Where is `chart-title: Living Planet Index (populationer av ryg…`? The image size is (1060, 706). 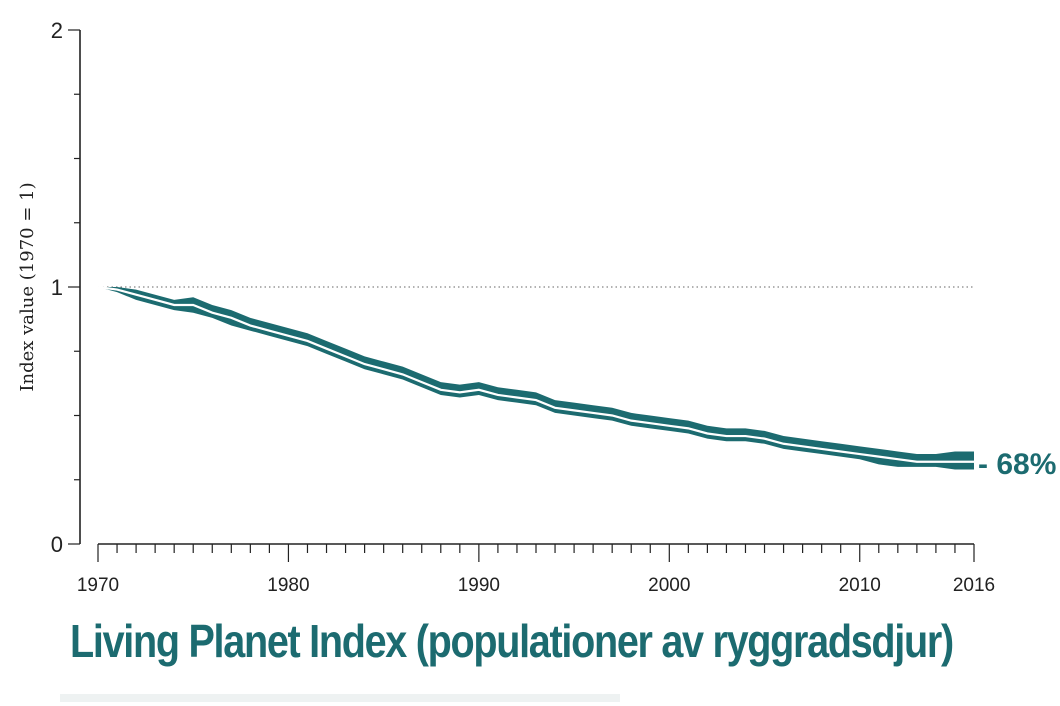 chart-title: Living Planet Index (populationer av ryg… is located at coordinates (512, 641).